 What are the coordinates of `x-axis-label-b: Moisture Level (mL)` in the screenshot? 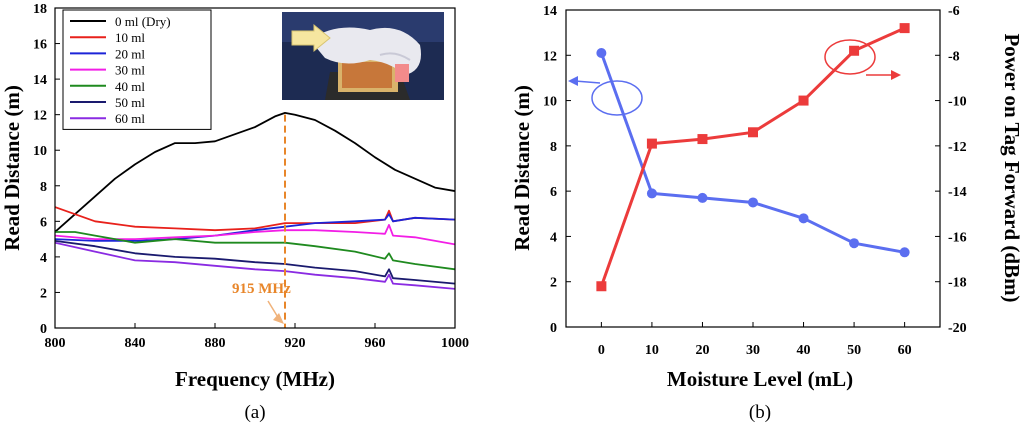 It's located at (760, 379).